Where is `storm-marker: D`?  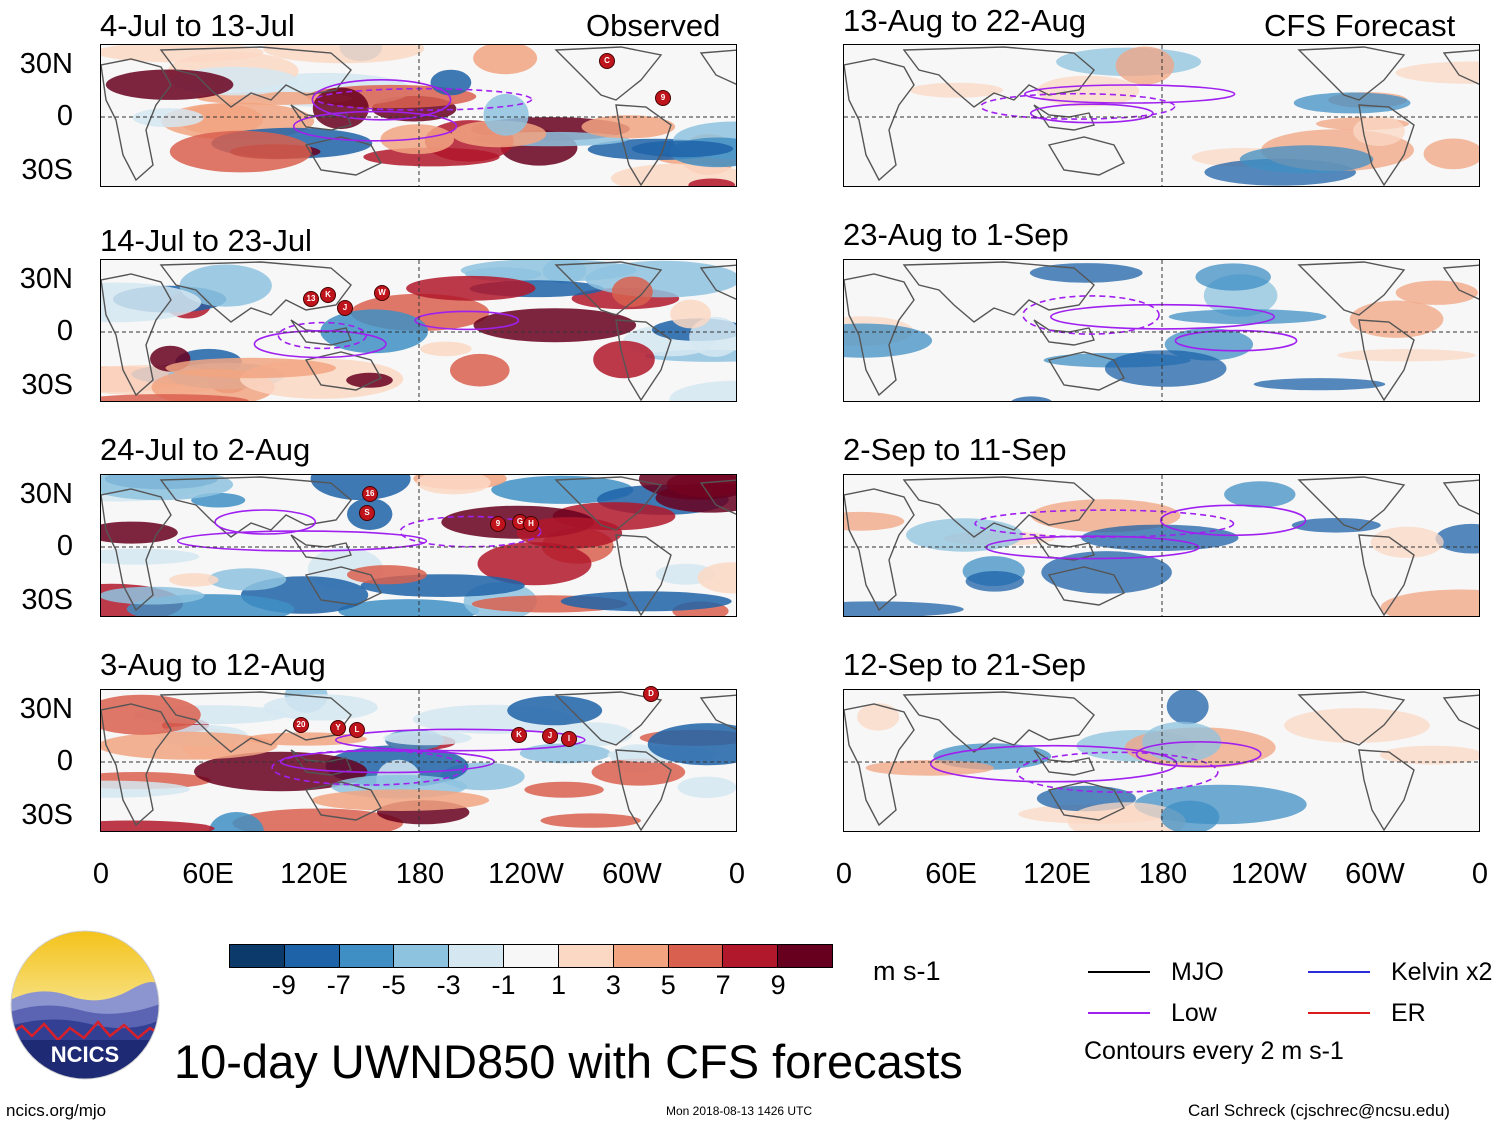
storm-marker: D is located at coordinates (651, 694).